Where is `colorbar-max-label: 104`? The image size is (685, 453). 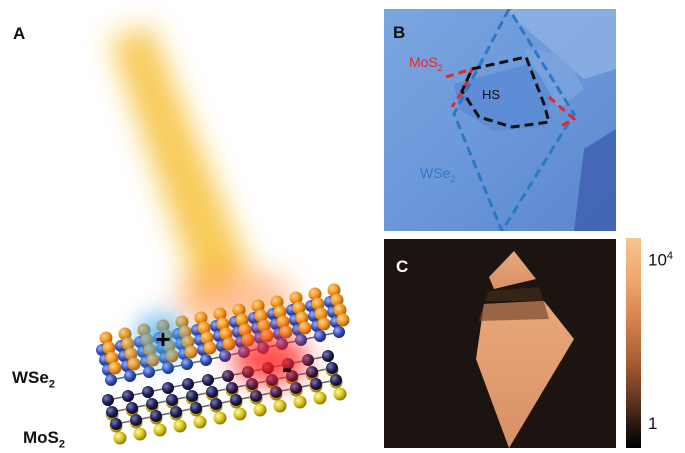 colorbar-max-label: 104 is located at coordinates (661, 260).